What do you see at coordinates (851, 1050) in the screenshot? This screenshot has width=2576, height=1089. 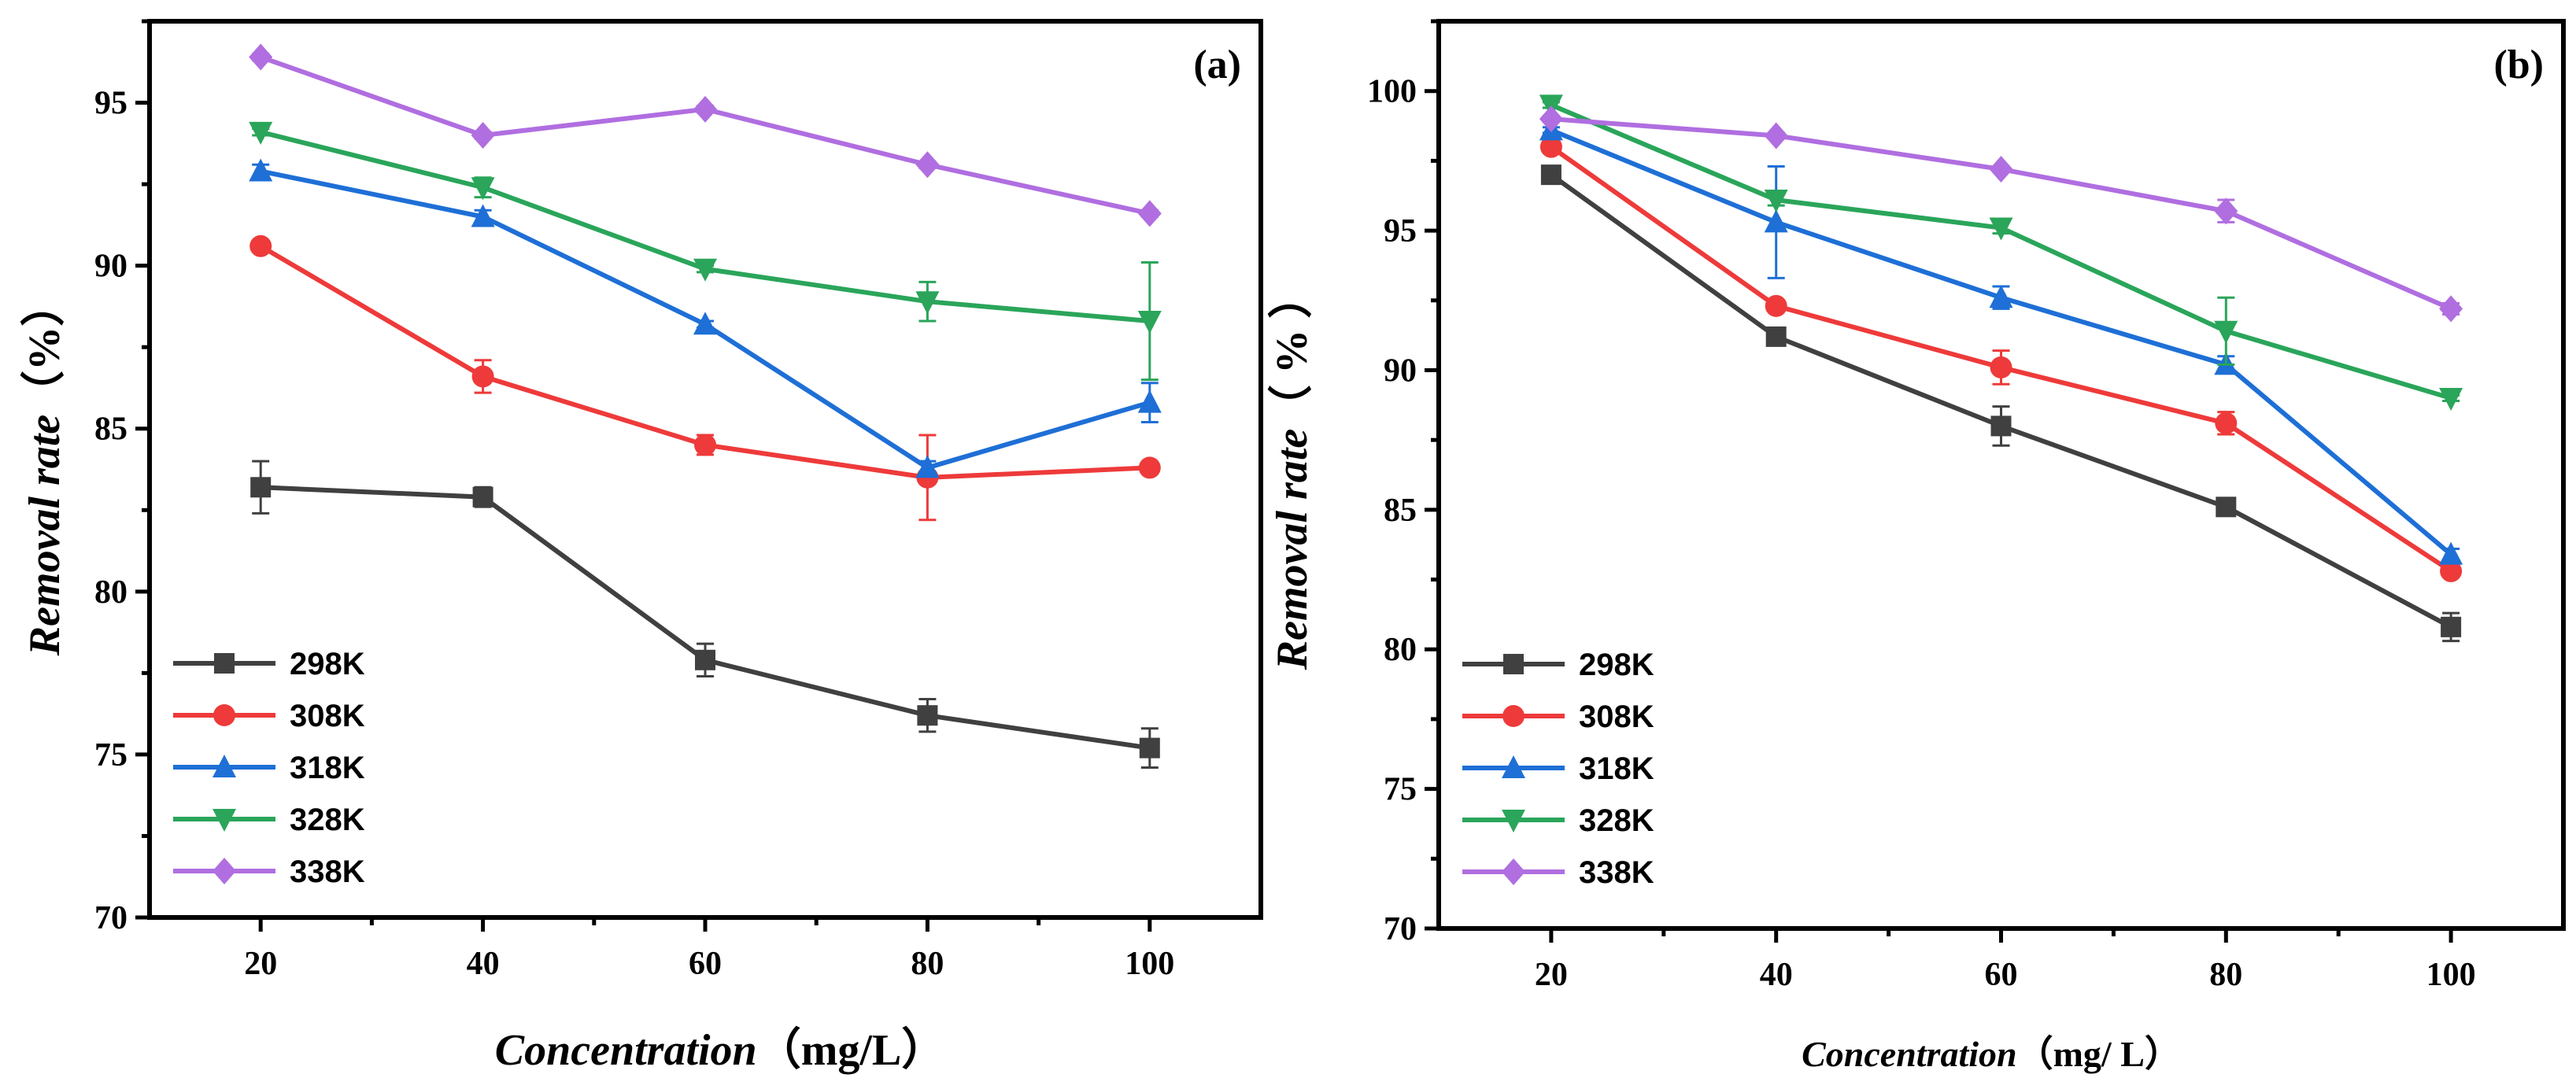 I see `x-axis-unit: （mg/L）` at bounding box center [851, 1050].